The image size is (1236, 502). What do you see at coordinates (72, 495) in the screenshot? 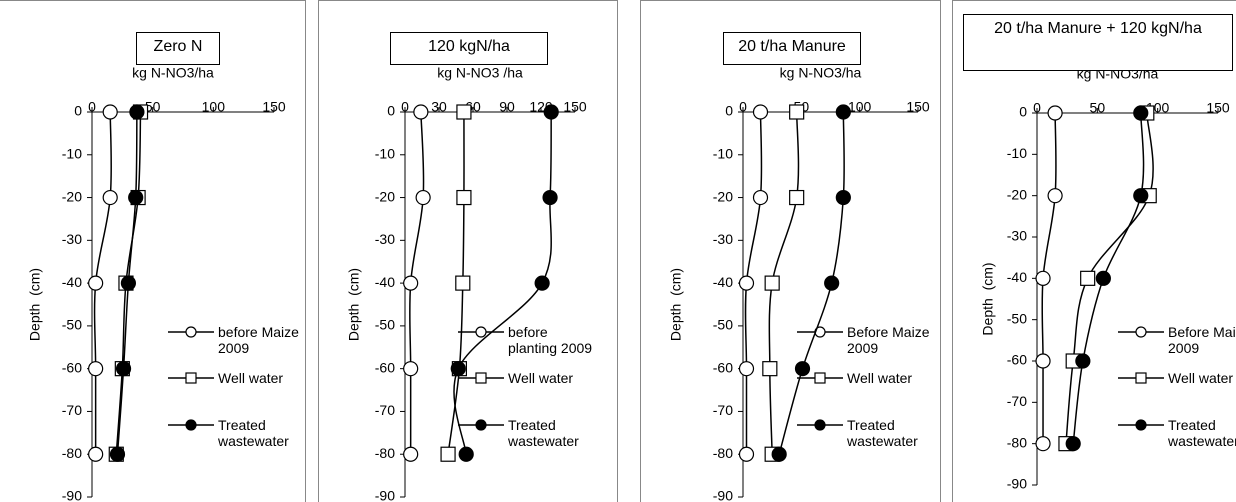
I see `y-tick-label: -90` at bounding box center [72, 495].